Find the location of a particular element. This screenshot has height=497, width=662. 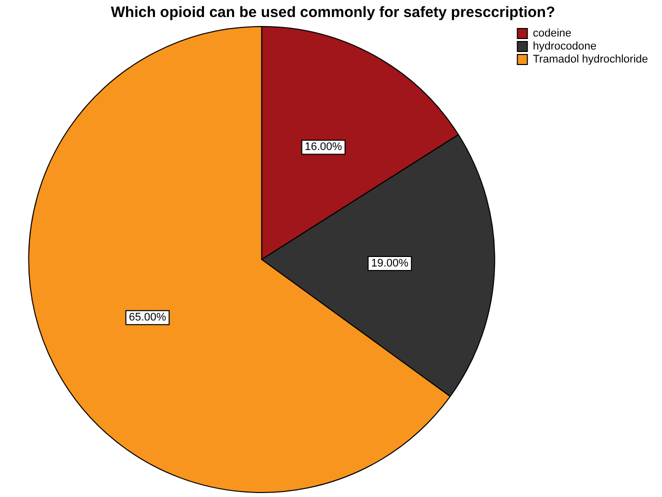

chart-title: Which opioid can be used commonly for safety presccription? is located at coordinates (333, 13).